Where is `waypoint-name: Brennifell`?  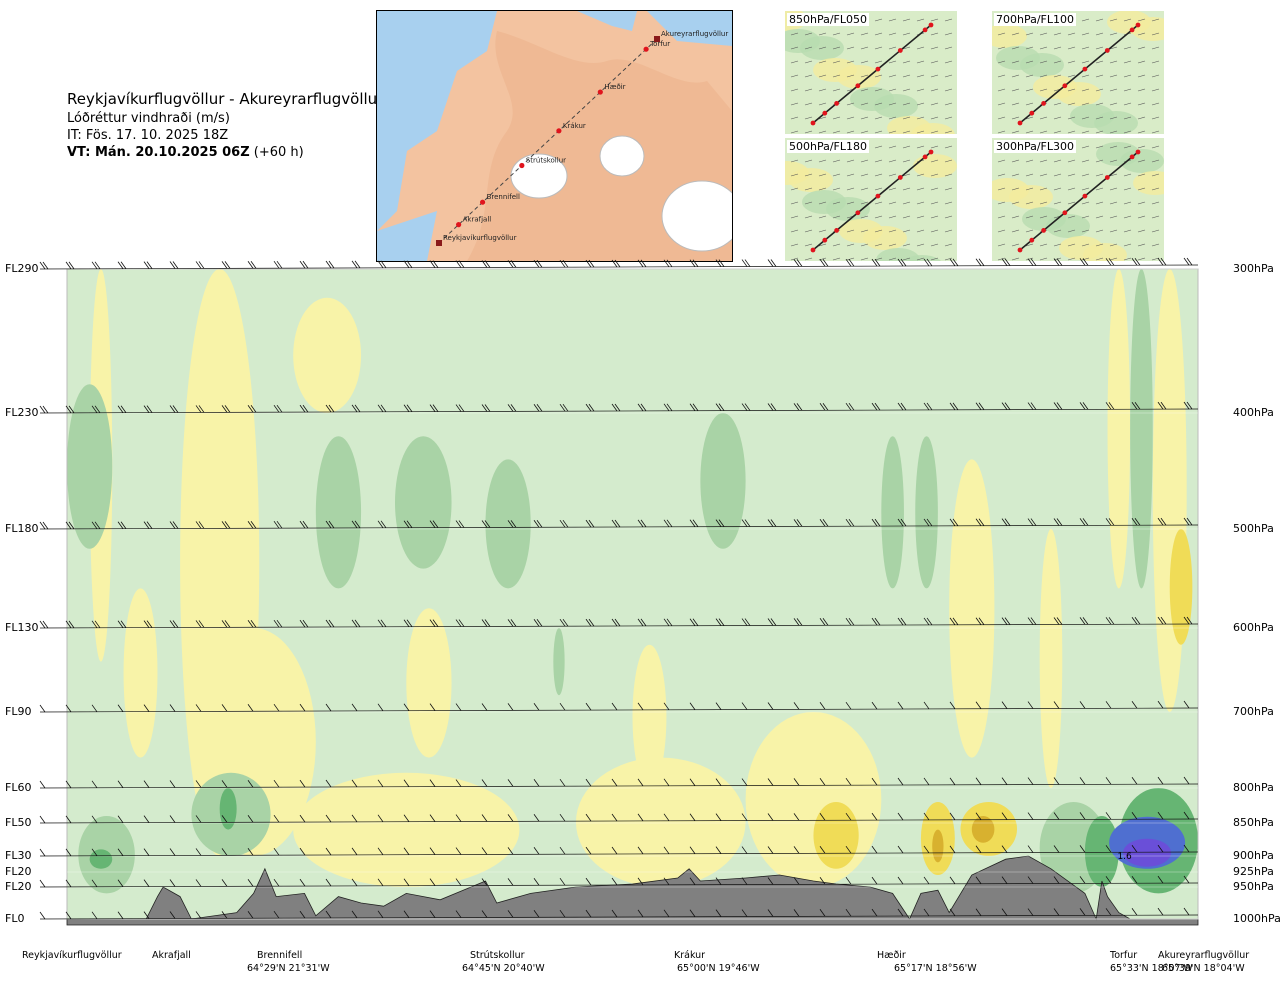 waypoint-name: Brennifell is located at coordinates (280, 955).